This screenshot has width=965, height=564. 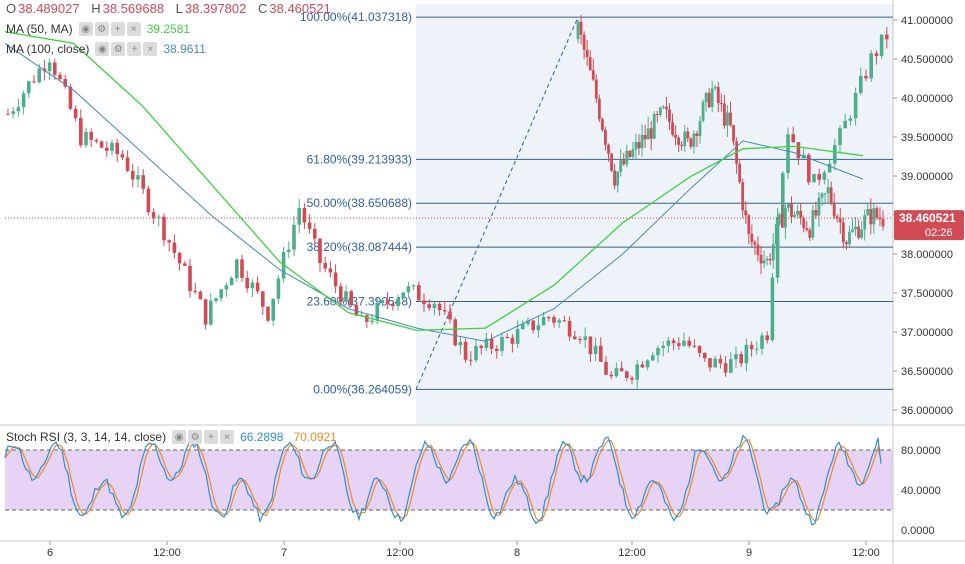 I want to click on time-tick-label: 8, so click(x=517, y=553).